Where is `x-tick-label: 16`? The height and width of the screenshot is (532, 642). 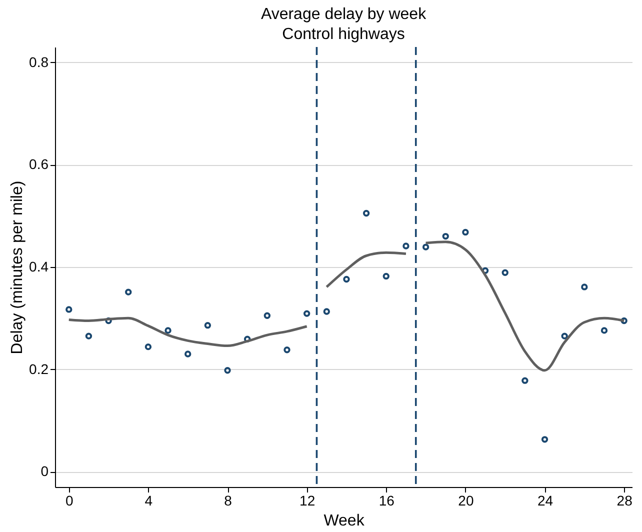
x-tick-label: 16 is located at coordinates (386, 500).